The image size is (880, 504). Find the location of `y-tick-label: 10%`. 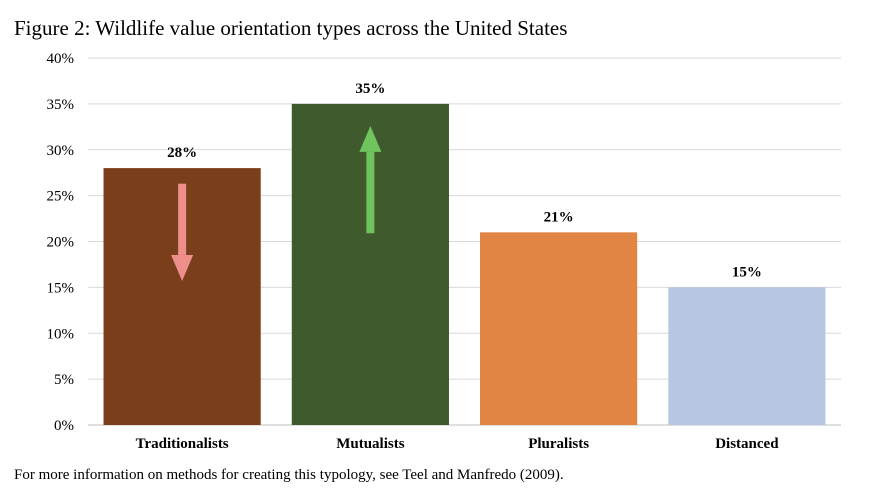

y-tick-label: 10% is located at coordinates (61, 334).